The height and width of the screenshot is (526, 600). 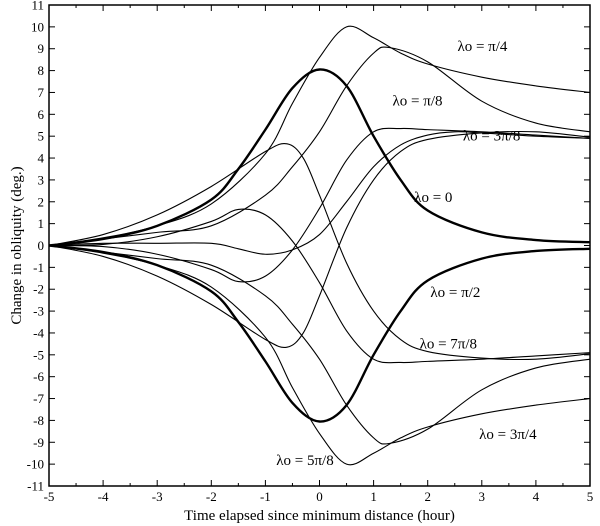 What do you see at coordinates (211, 496) in the screenshot?
I see `x-tick-label: -2` at bounding box center [211, 496].